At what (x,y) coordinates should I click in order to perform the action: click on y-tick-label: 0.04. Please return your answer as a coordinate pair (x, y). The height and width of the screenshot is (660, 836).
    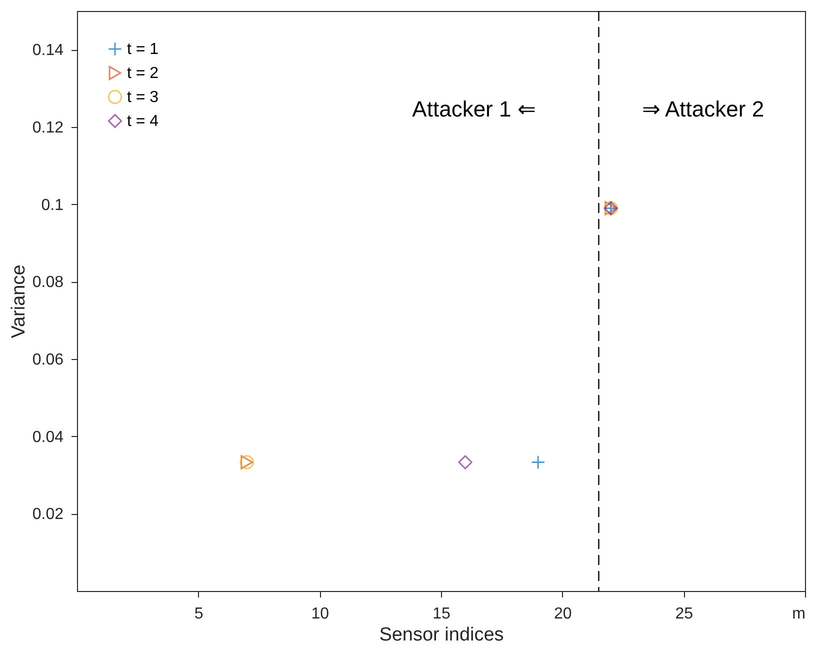
    Looking at the image, I should click on (48, 437).